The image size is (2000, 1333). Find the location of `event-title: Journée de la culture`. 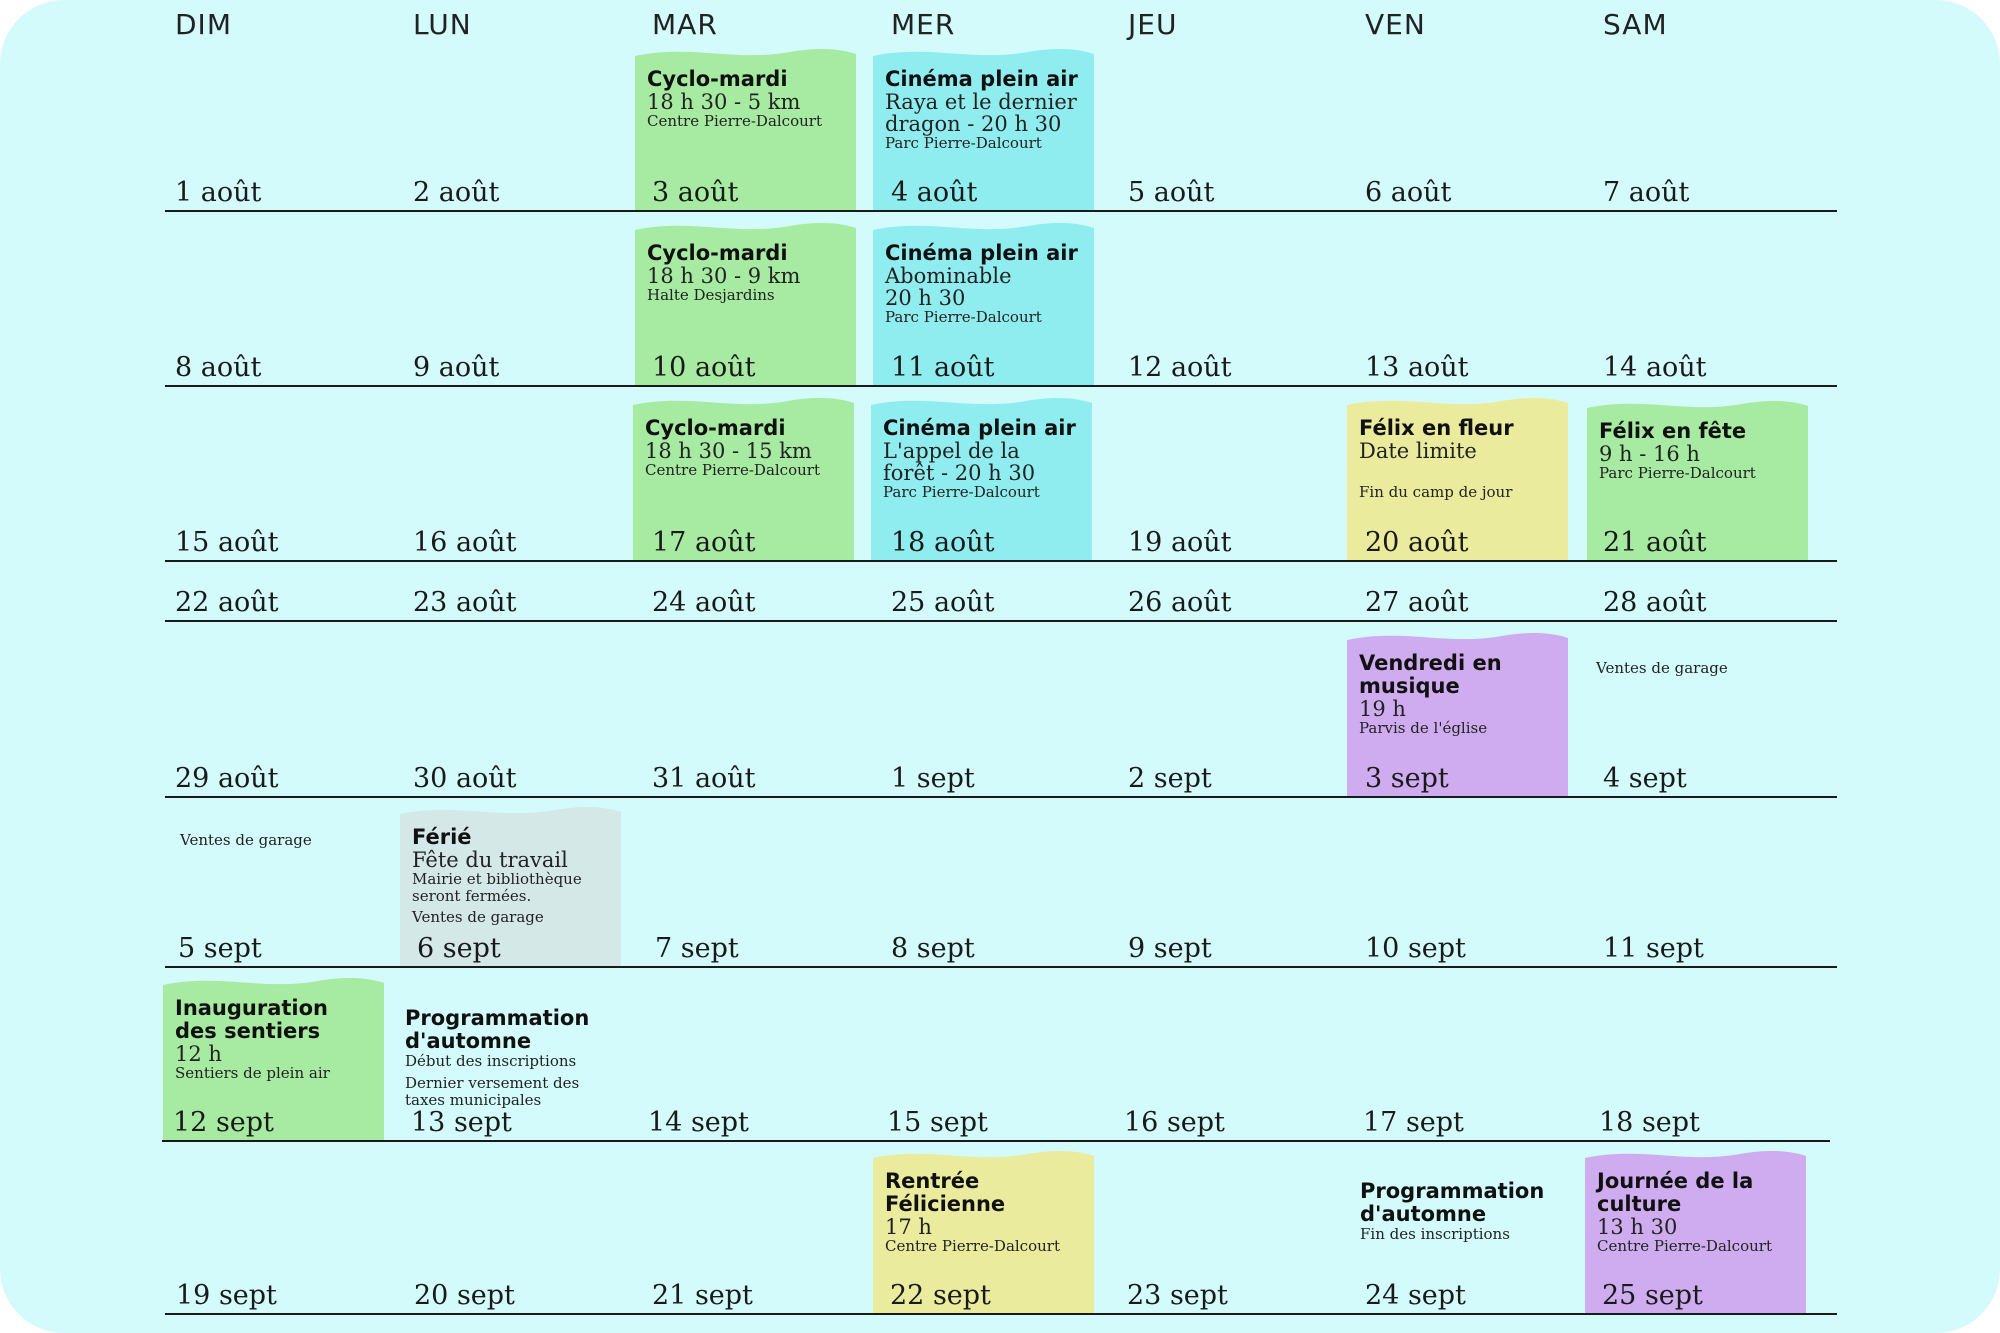

event-title: Journée de la culture is located at coordinates (1675, 1192).